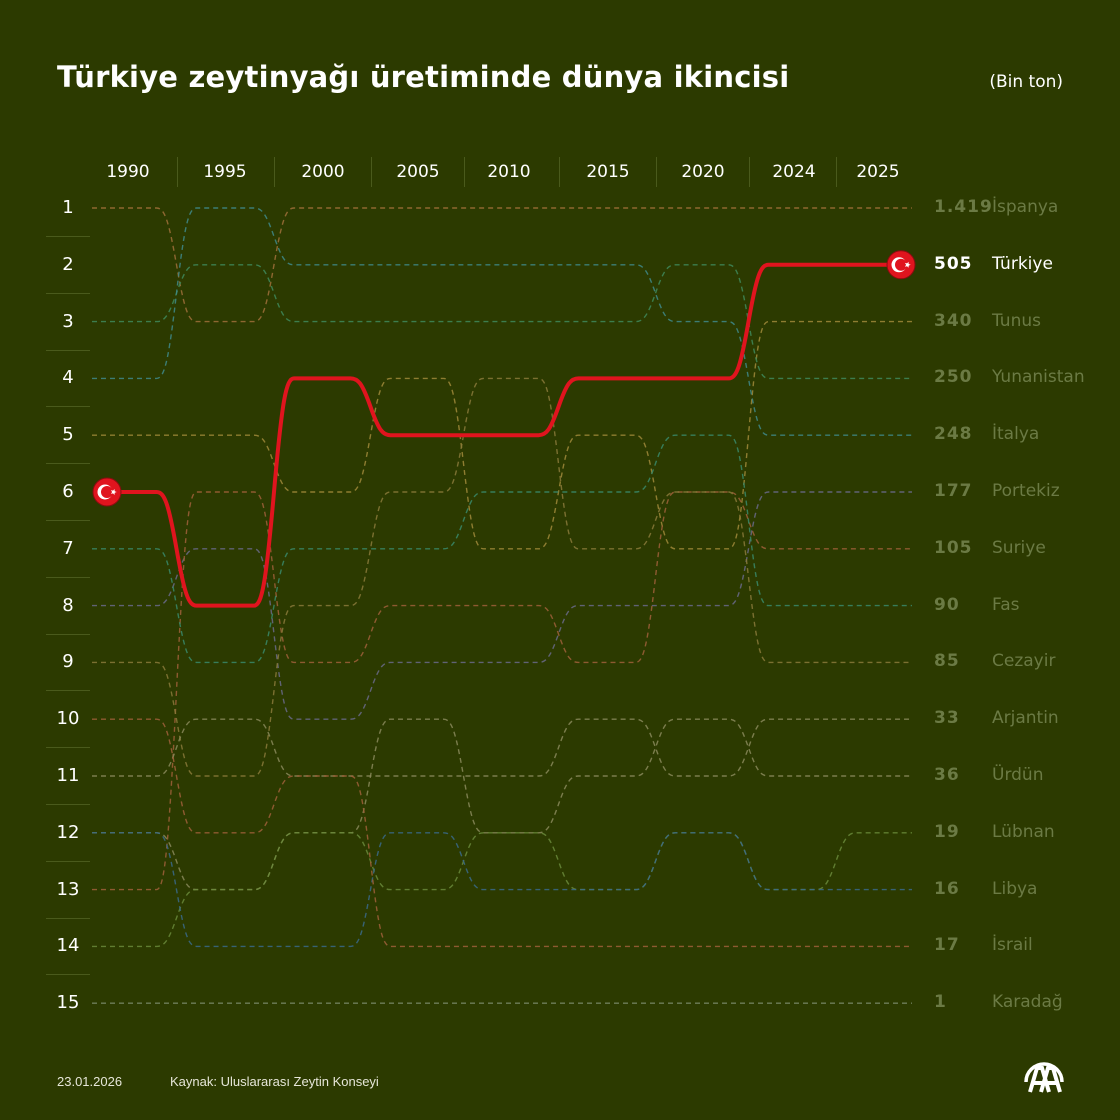  I want to click on country-label: İspanya, so click(1025, 207).